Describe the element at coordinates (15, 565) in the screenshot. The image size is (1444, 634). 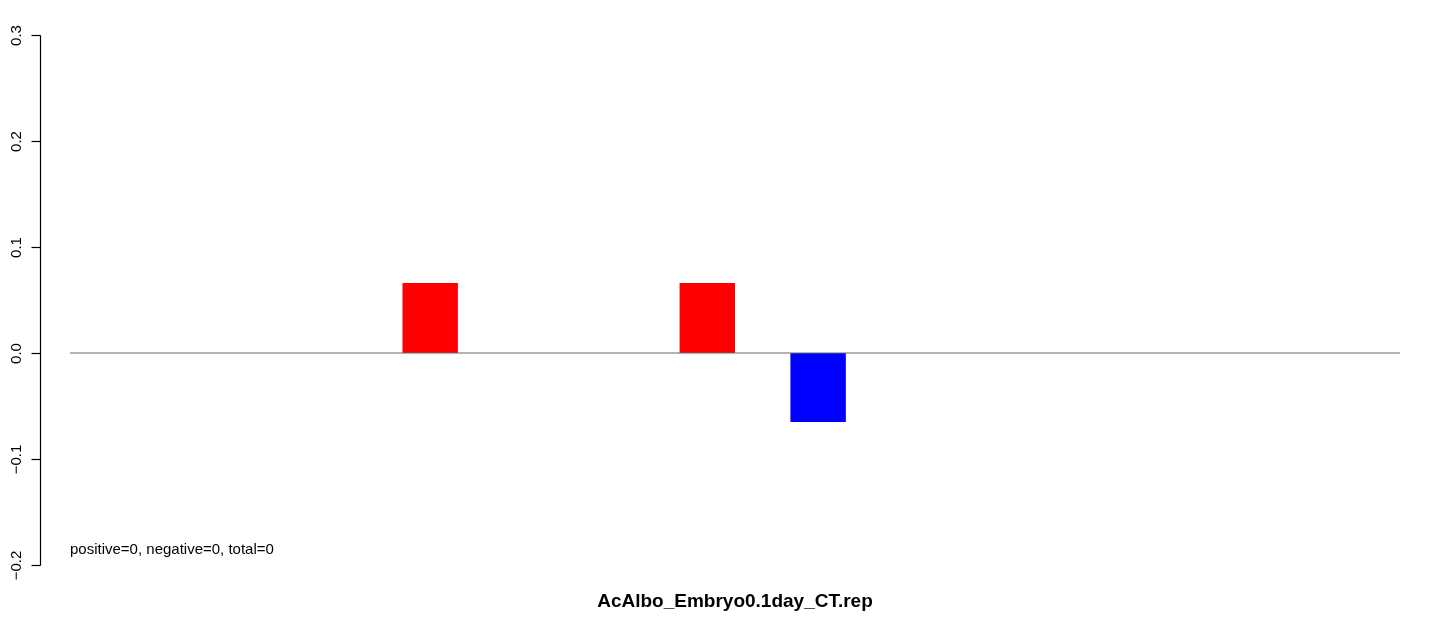
I see `y-tick-label: −0.2` at that location.